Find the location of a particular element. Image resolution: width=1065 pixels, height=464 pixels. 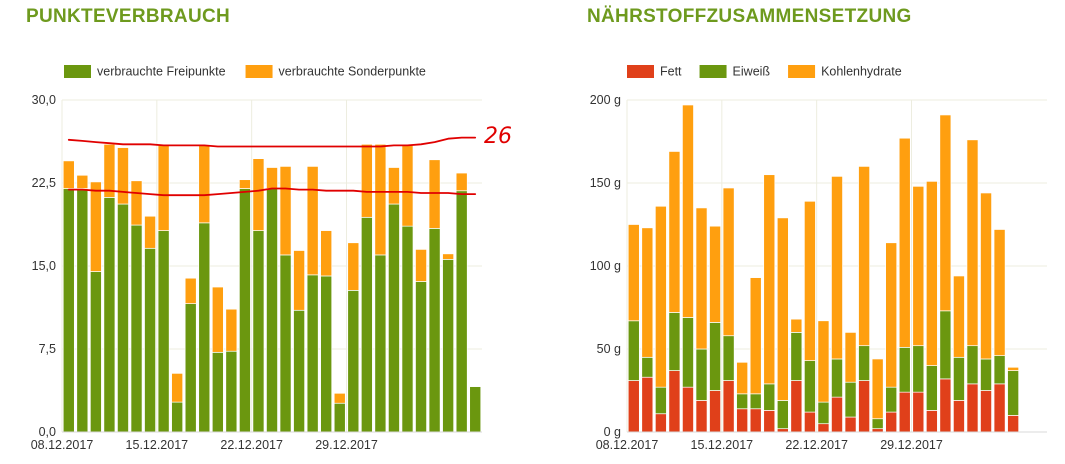

legend-item: Fett is located at coordinates (654, 72).